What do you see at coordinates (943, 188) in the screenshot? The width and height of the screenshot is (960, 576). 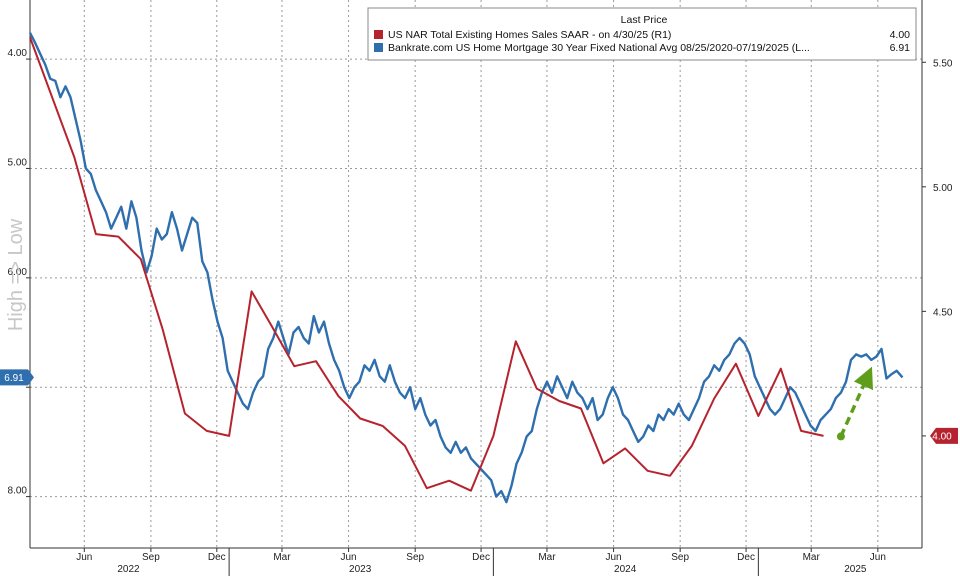 I see `right-tick-label: 5.00` at bounding box center [943, 188].